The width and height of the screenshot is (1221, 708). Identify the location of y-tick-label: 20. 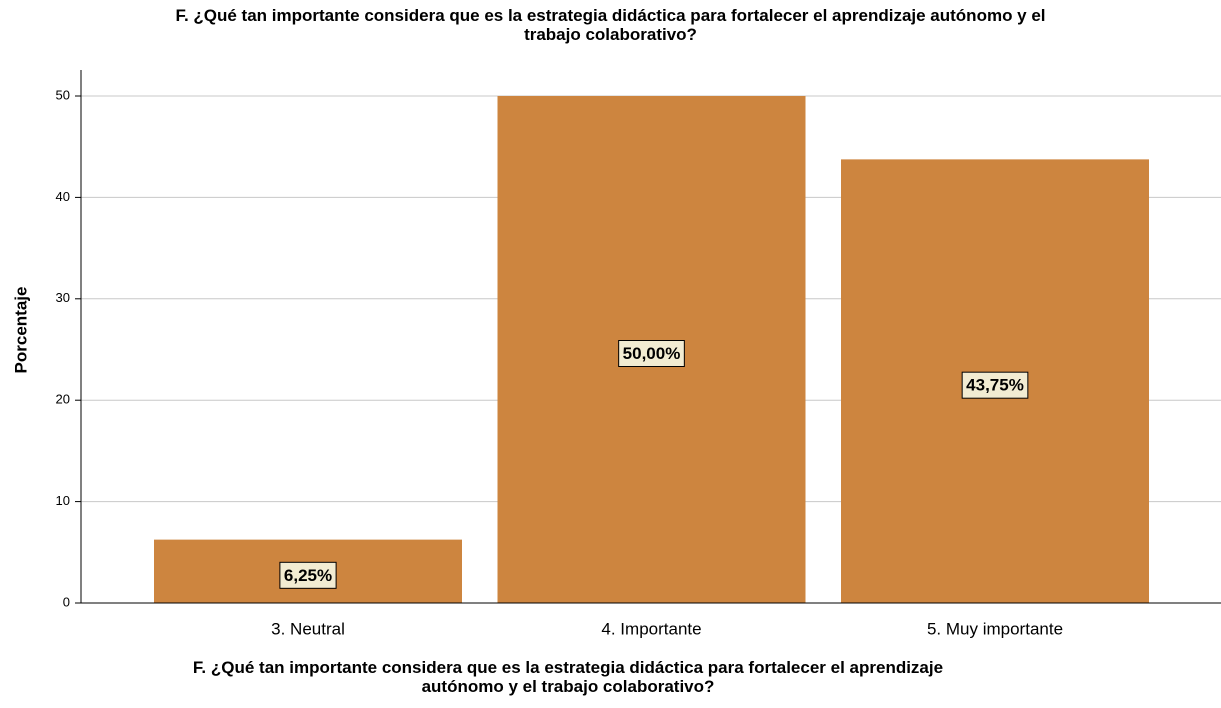
(63, 399).